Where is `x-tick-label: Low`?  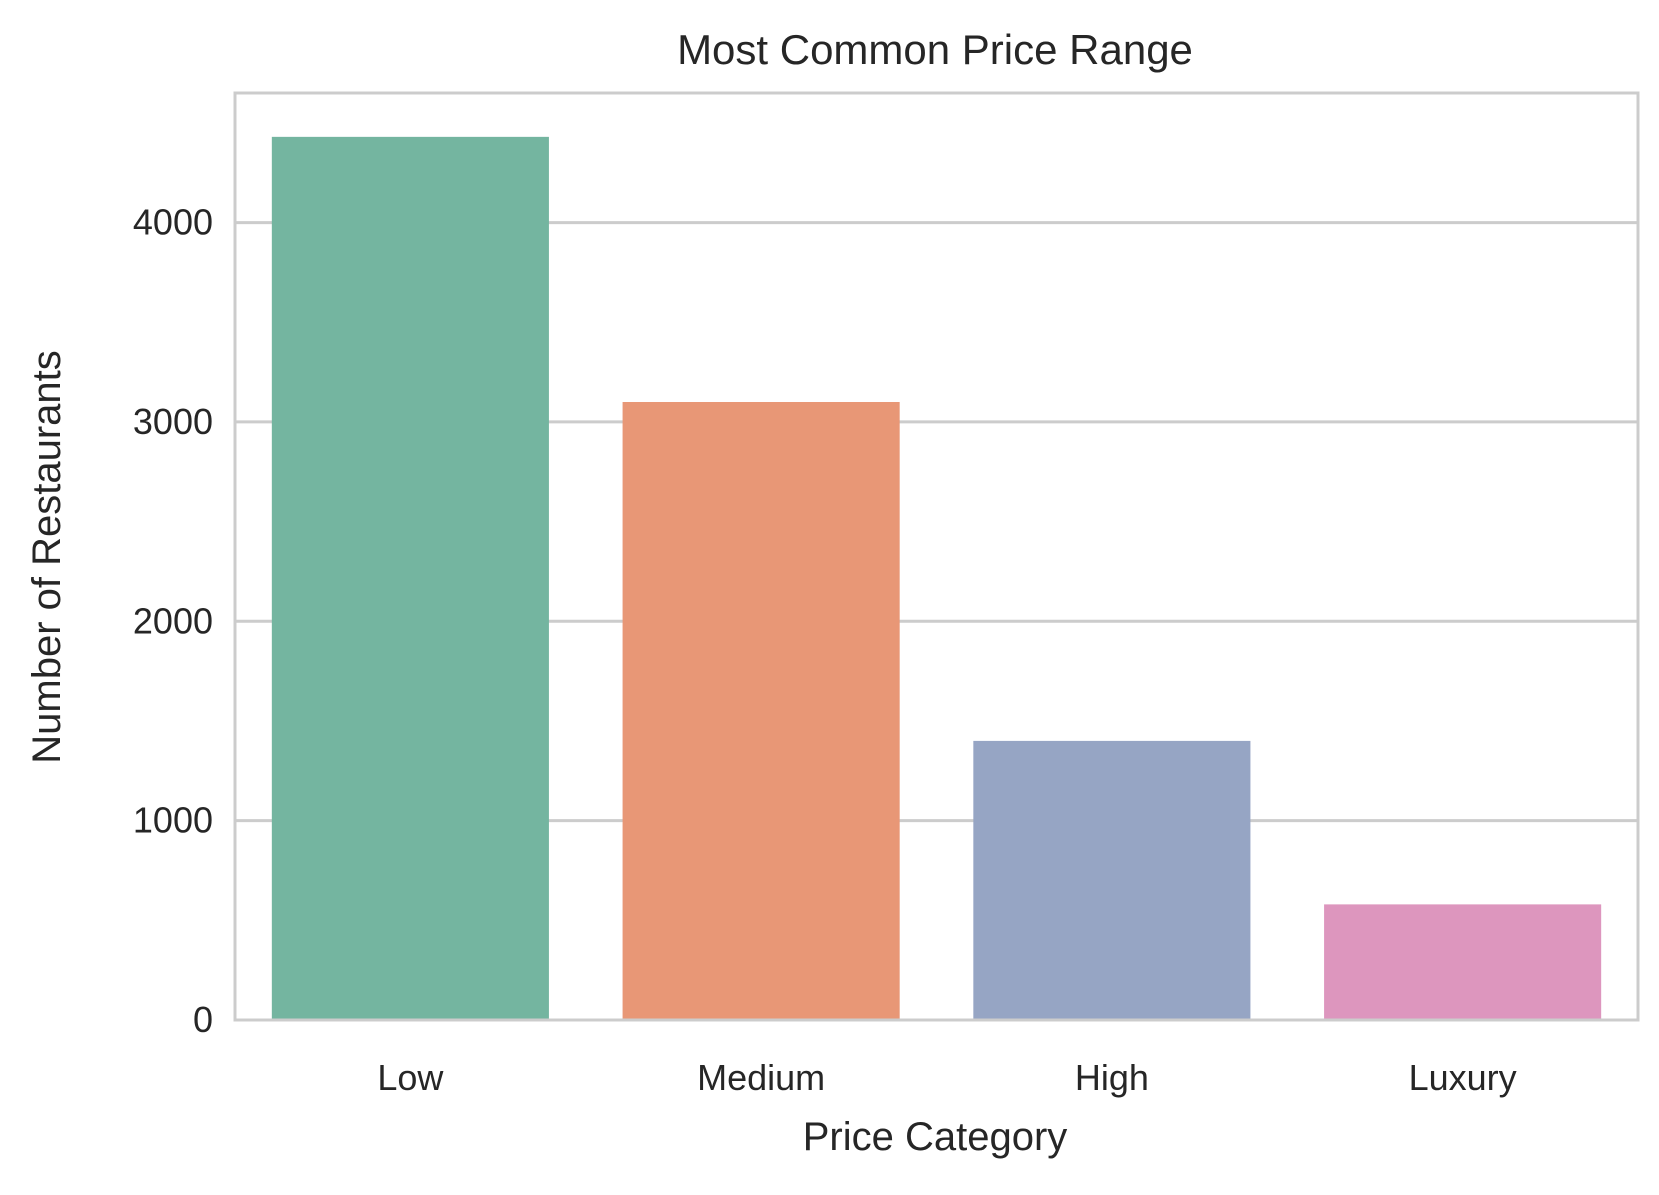 x-tick-label: Low is located at coordinates (410, 1077).